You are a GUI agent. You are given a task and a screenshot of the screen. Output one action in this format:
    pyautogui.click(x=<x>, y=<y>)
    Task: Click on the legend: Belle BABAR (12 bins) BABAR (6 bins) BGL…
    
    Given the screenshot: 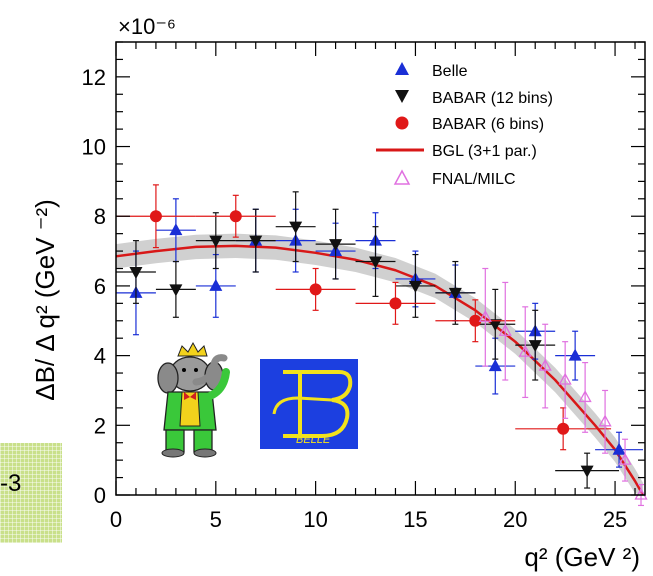 What is the action you would take?
    pyautogui.click(x=464, y=125)
    